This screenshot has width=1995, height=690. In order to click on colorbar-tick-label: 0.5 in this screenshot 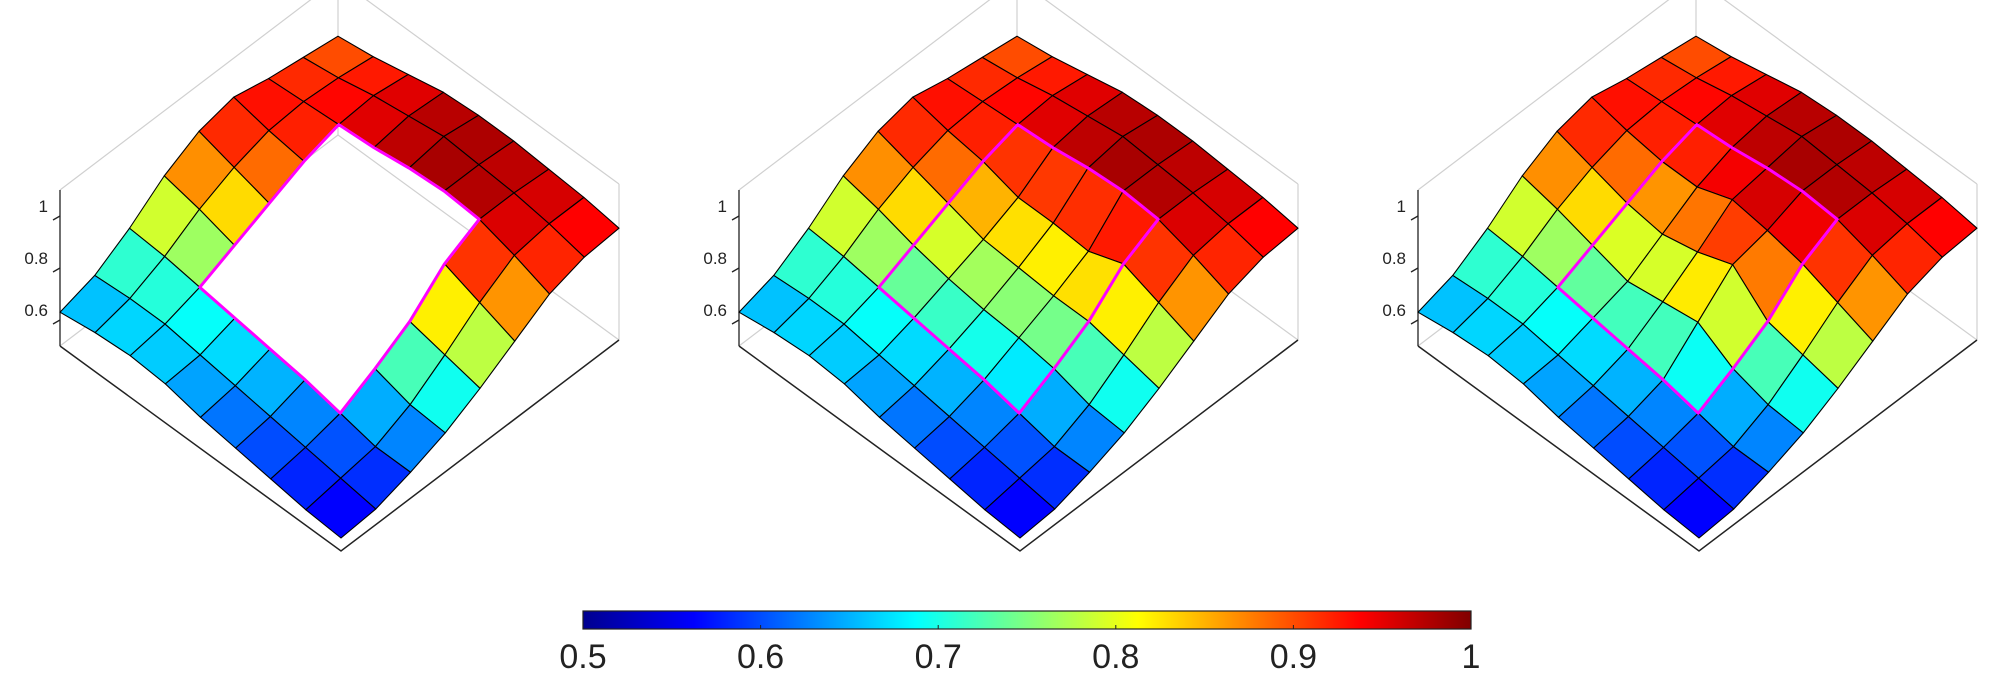, I will do `click(582, 657)`.